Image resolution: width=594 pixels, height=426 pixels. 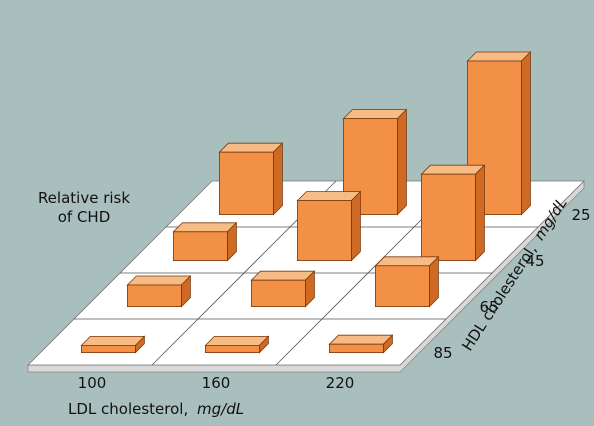 What do you see at coordinates (534, 261) in the screenshot?
I see `y-tick-label: 45` at bounding box center [534, 261].